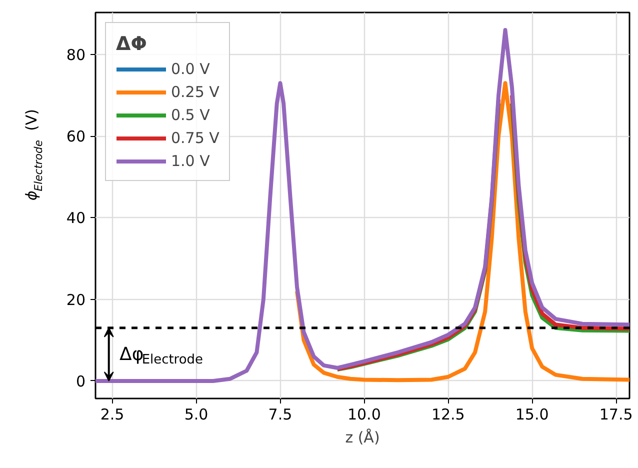  Describe the element at coordinates (190, 69) in the screenshot. I see `legend-label: 0.0 V` at that location.